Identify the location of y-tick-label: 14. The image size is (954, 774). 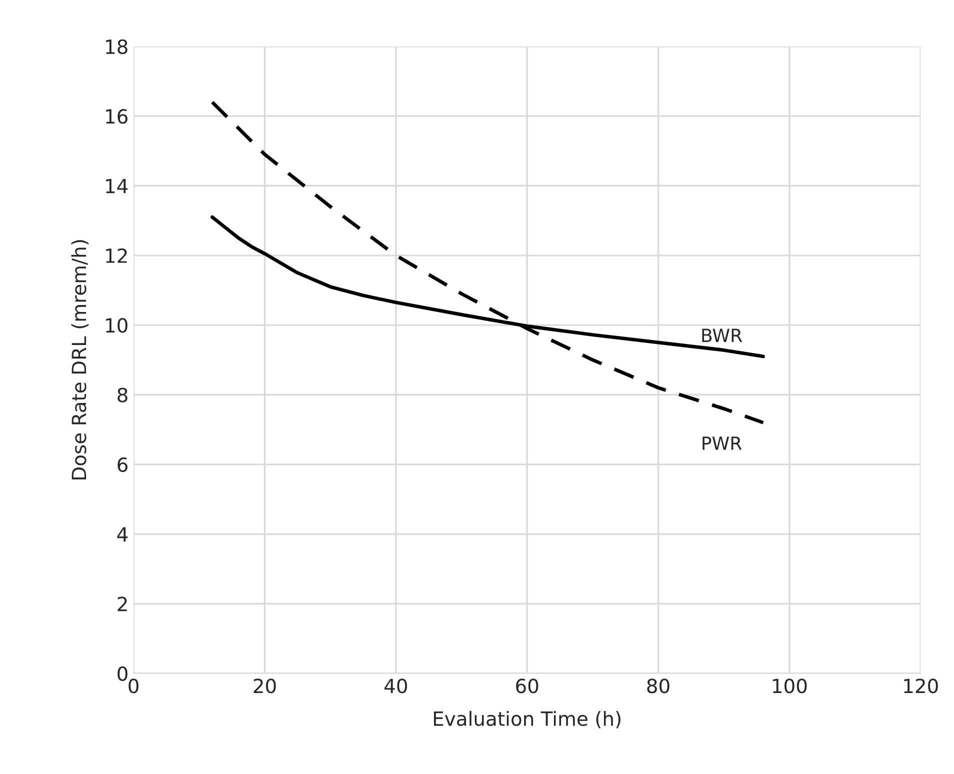
(117, 186).